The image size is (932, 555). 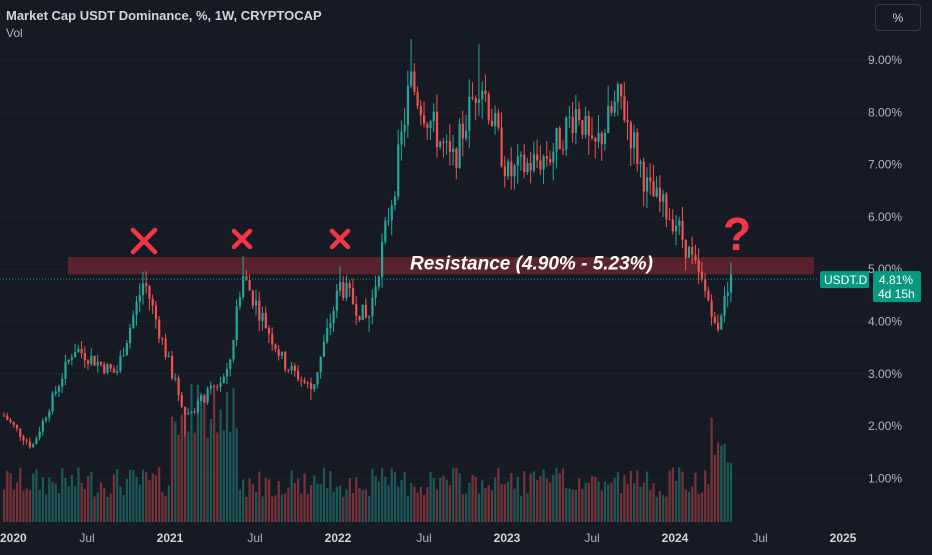 I want to click on price-tag, so click(x=897, y=287).